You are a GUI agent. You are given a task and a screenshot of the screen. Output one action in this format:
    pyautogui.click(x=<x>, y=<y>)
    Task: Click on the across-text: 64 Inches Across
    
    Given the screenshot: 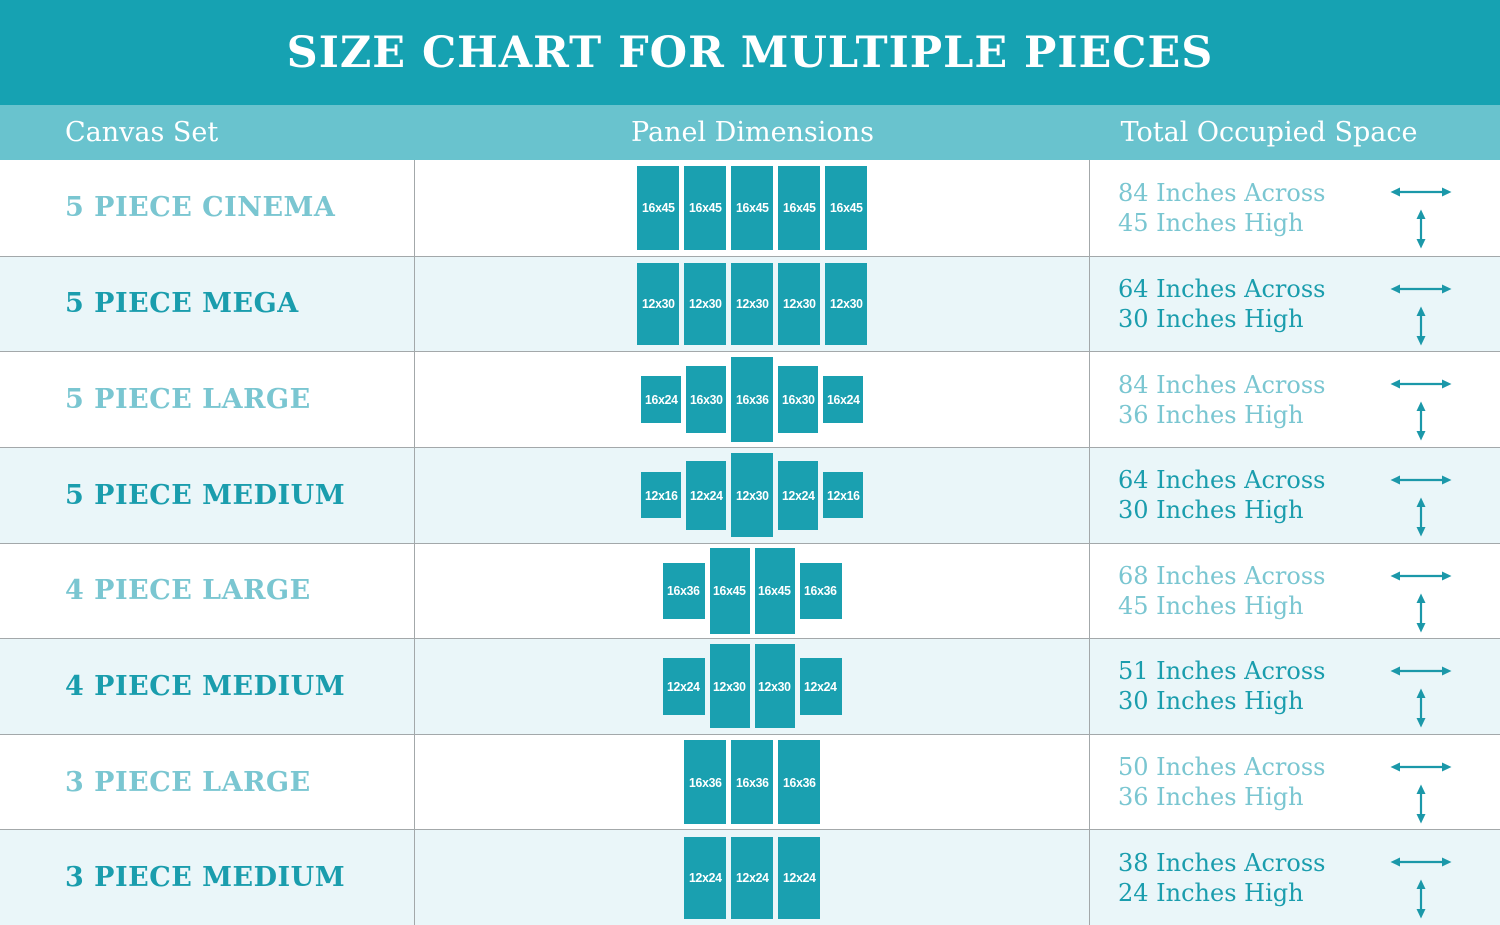 What is the action you would take?
    pyautogui.click(x=1222, y=480)
    